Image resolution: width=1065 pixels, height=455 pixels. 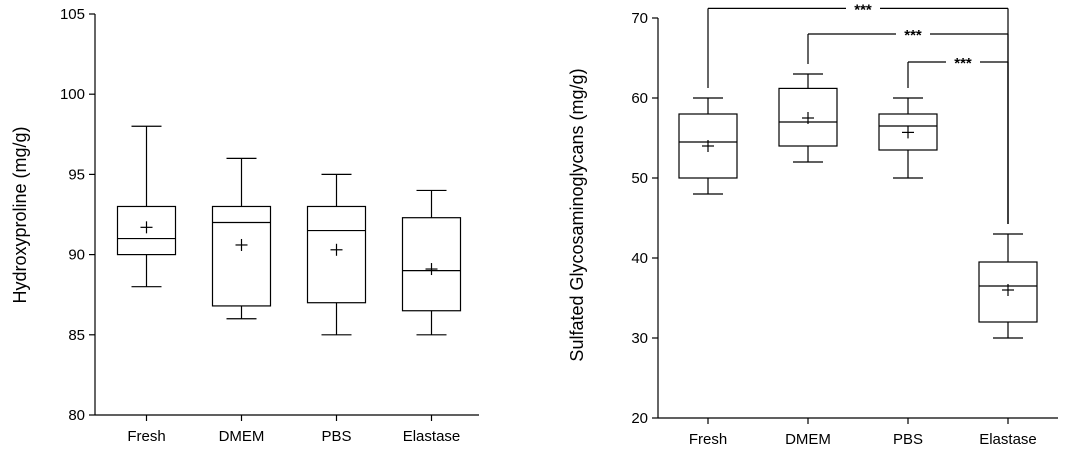 What do you see at coordinates (76, 255) in the screenshot?
I see `y-tick-label: 90` at bounding box center [76, 255].